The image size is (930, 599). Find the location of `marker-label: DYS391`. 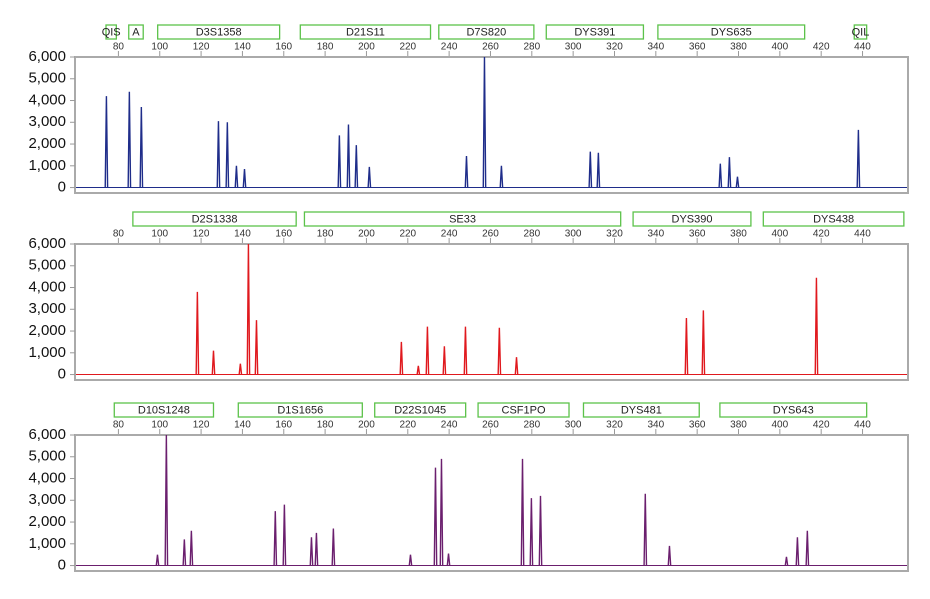

marker-label: DYS391 is located at coordinates (594, 32).